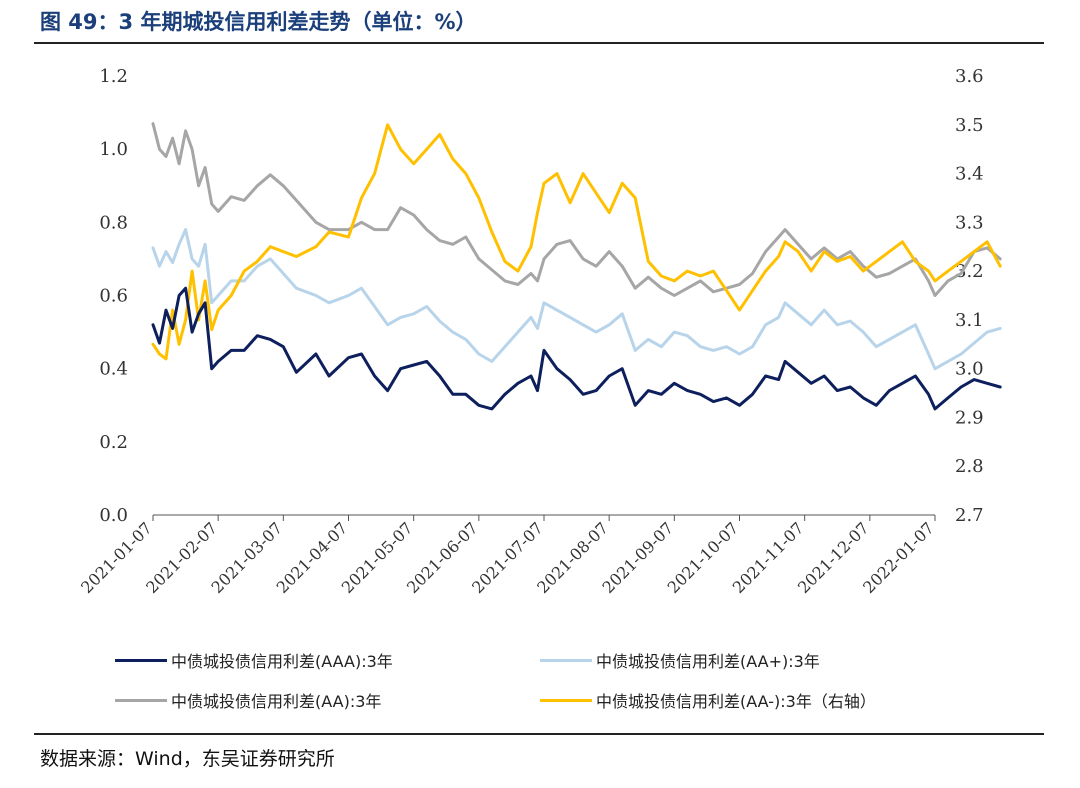  What do you see at coordinates (113, 442) in the screenshot?
I see `y-left-tick-label: 0.2` at bounding box center [113, 442].